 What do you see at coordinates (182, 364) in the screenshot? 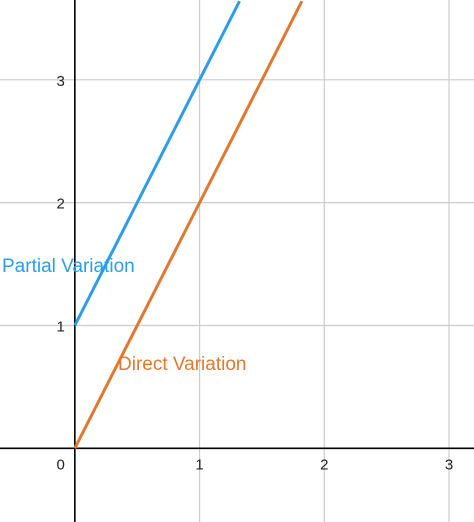
I see `series-label-direct-variation: Direct Variation` at bounding box center [182, 364].